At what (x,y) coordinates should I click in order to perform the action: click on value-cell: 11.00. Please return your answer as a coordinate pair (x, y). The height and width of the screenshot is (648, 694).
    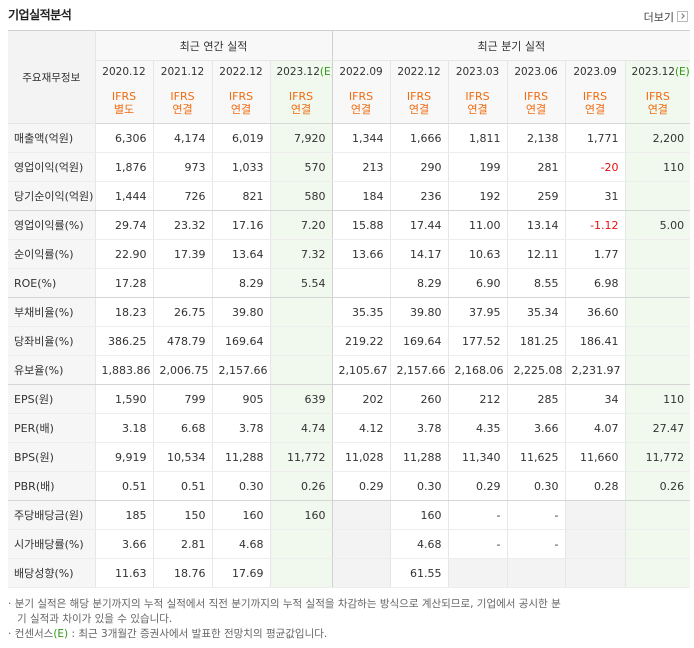
    Looking at the image, I should click on (477, 225).